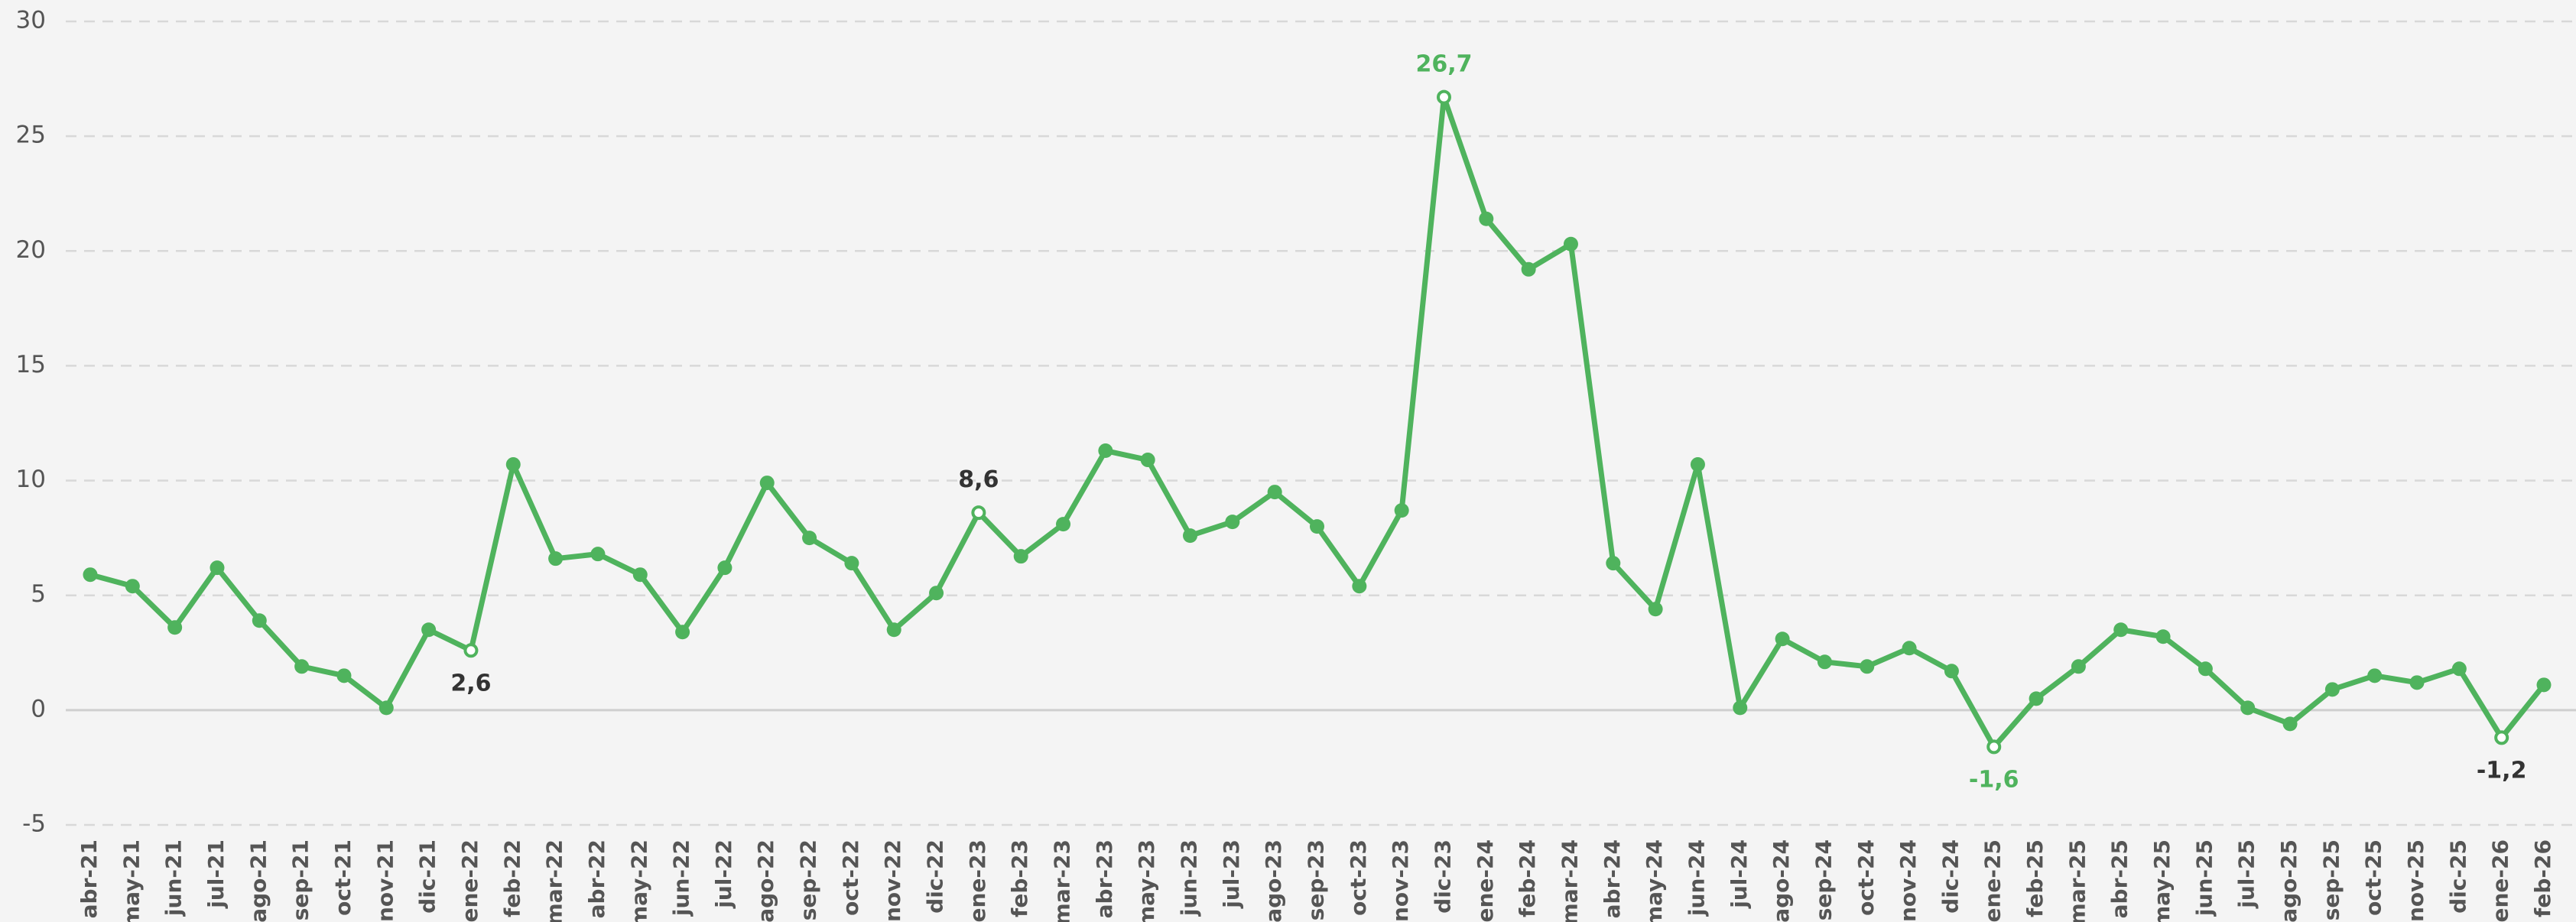 Image resolution: width=2576 pixels, height=922 pixels. What do you see at coordinates (31, 135) in the screenshot?
I see `y-tick-label: 25` at bounding box center [31, 135].